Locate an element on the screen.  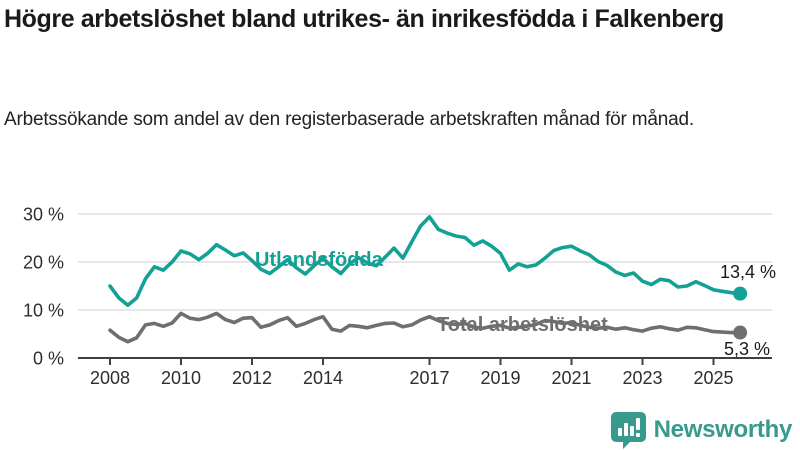
x-tick-label: 2008 is located at coordinates (110, 378).